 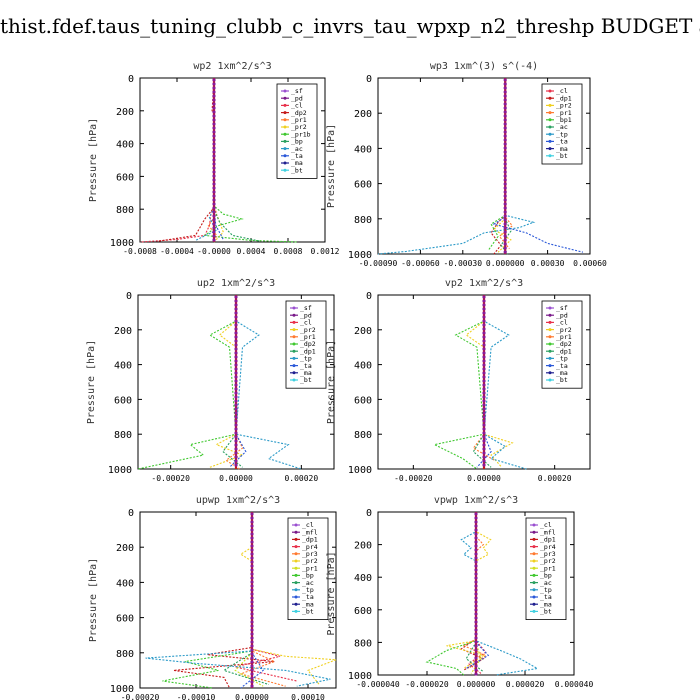 I want to click on plot-frame, so click(x=484, y=166).